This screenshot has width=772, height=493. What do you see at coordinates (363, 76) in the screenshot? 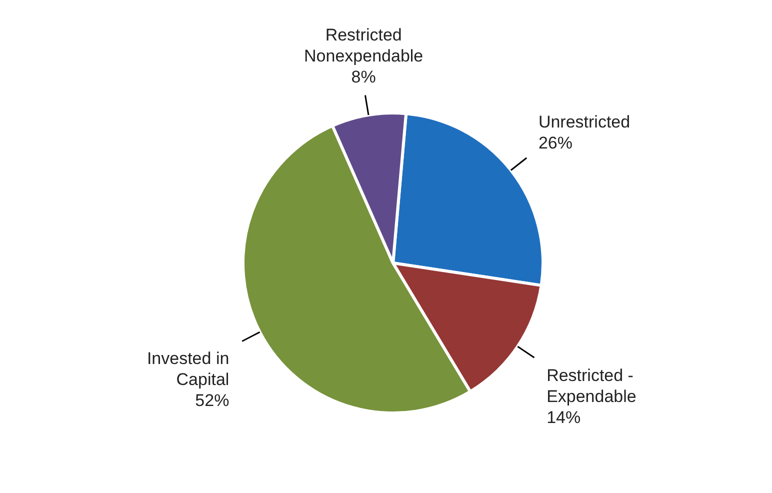
I see `data-label: 8%` at bounding box center [363, 76].